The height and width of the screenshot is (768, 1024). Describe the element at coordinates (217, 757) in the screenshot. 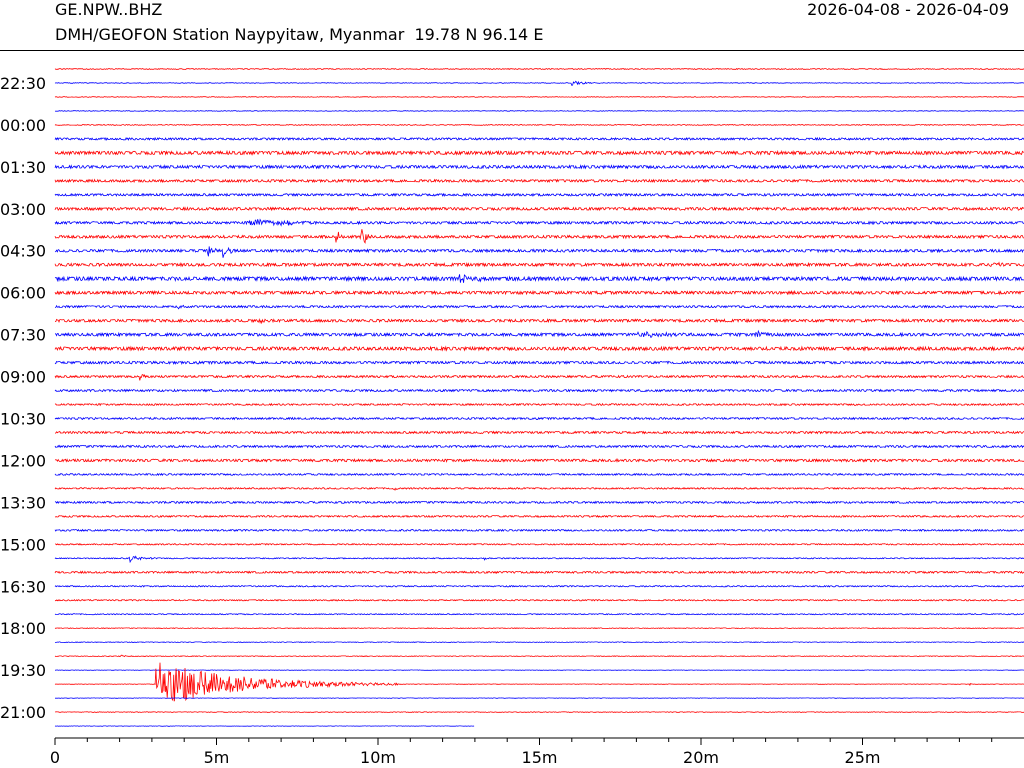

I see `x-tick-label: 5m` at that location.